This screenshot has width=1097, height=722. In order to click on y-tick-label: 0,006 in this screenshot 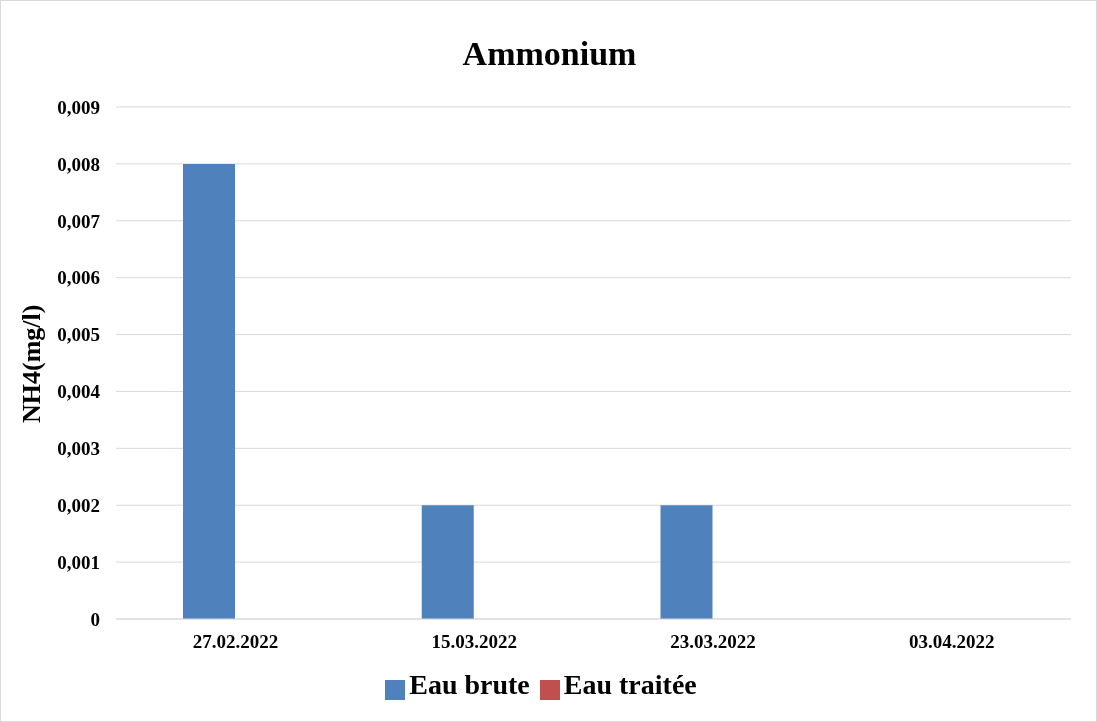, I will do `click(78, 278)`.